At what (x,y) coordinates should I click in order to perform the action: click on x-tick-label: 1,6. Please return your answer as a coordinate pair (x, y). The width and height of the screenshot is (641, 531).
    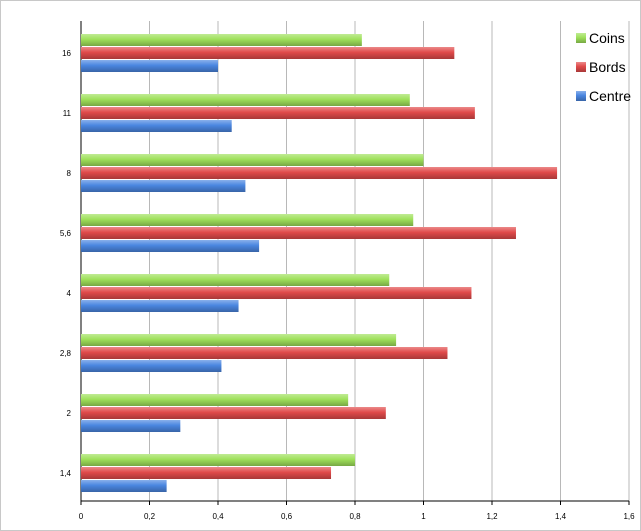
    Looking at the image, I should click on (629, 516).